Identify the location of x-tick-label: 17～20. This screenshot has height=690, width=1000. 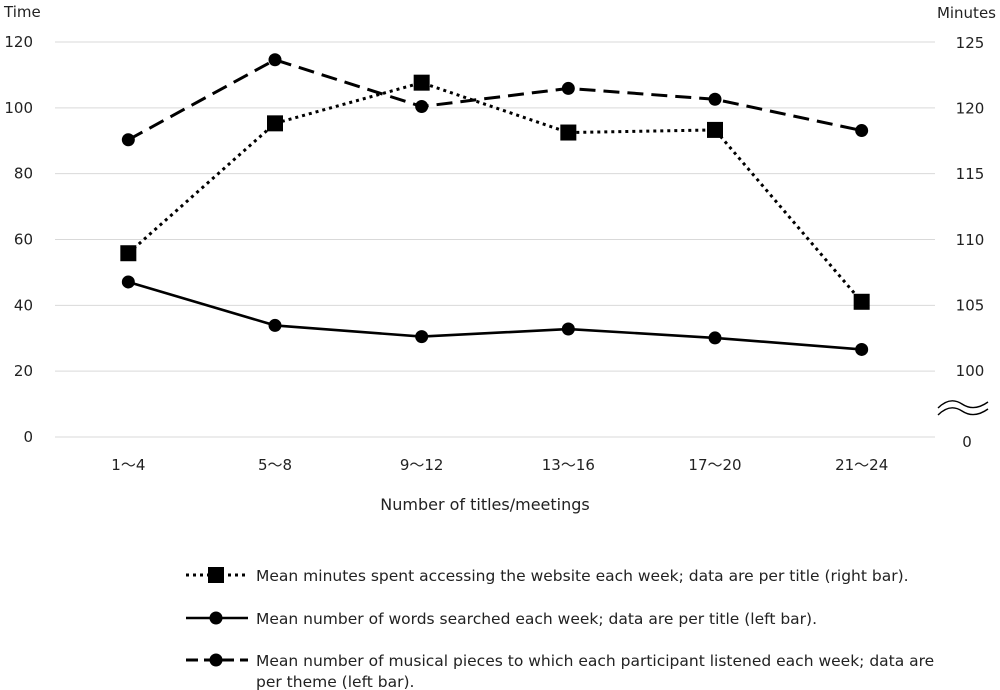
(714, 465).